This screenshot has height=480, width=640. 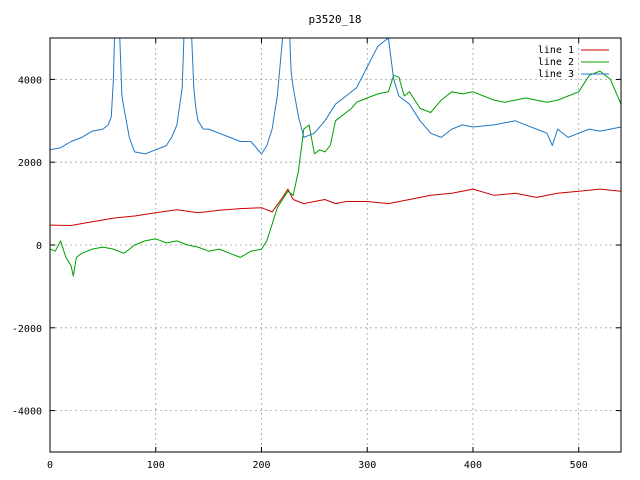 What do you see at coordinates (156, 465) in the screenshot?
I see `x-tick-label: 100` at bounding box center [156, 465].